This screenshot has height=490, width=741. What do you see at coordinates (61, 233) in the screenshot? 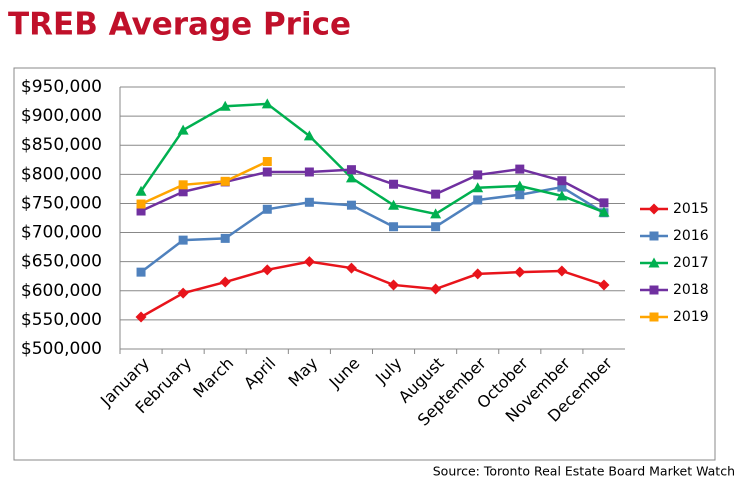
I see `y-tick-label: $700,000` at bounding box center [61, 233].